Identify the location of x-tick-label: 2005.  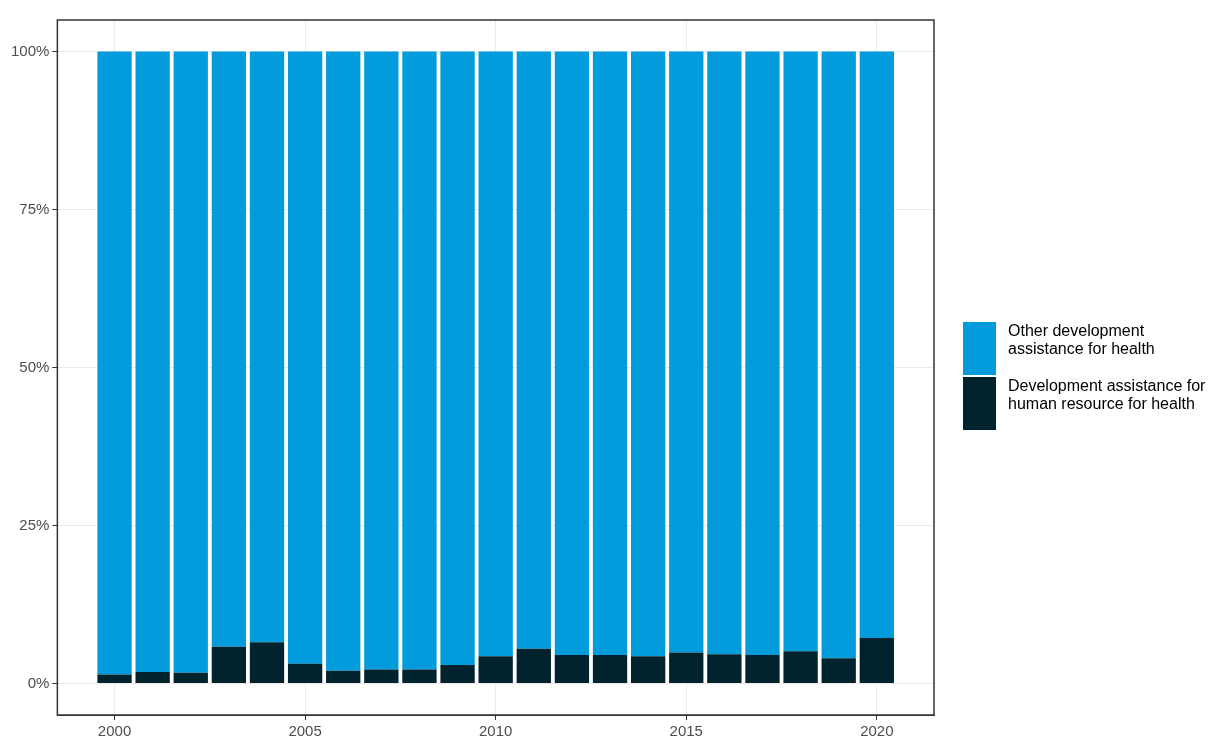
(305, 731).